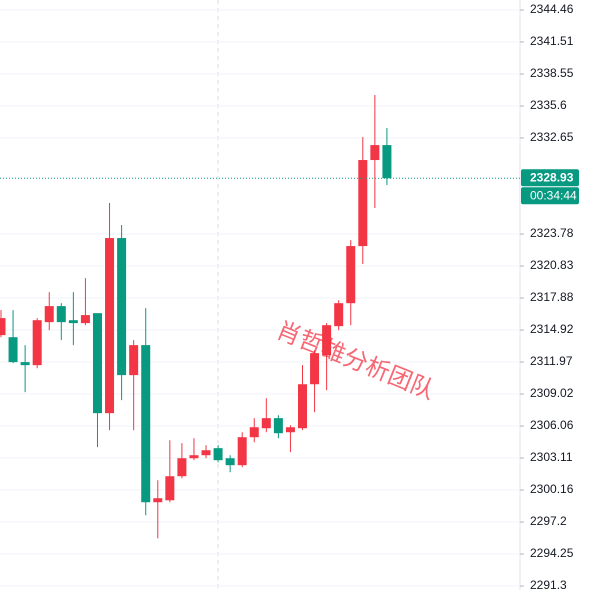 Image resolution: width=589 pixels, height=590 pixels. What do you see at coordinates (552, 137) in the screenshot?
I see `y-tick-label: 2332.65` at bounding box center [552, 137].